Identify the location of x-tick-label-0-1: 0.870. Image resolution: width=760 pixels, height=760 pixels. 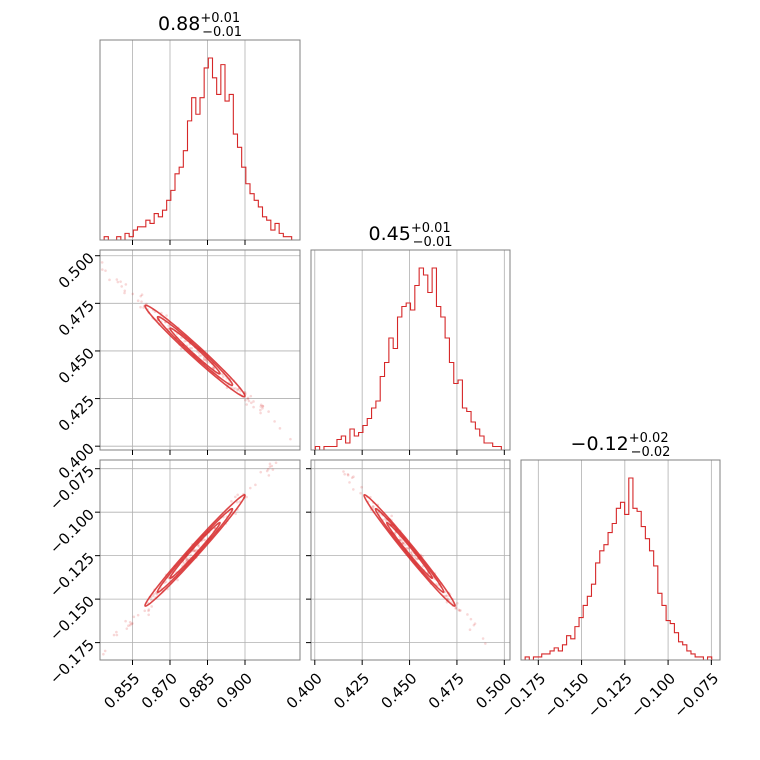
(159, 690).